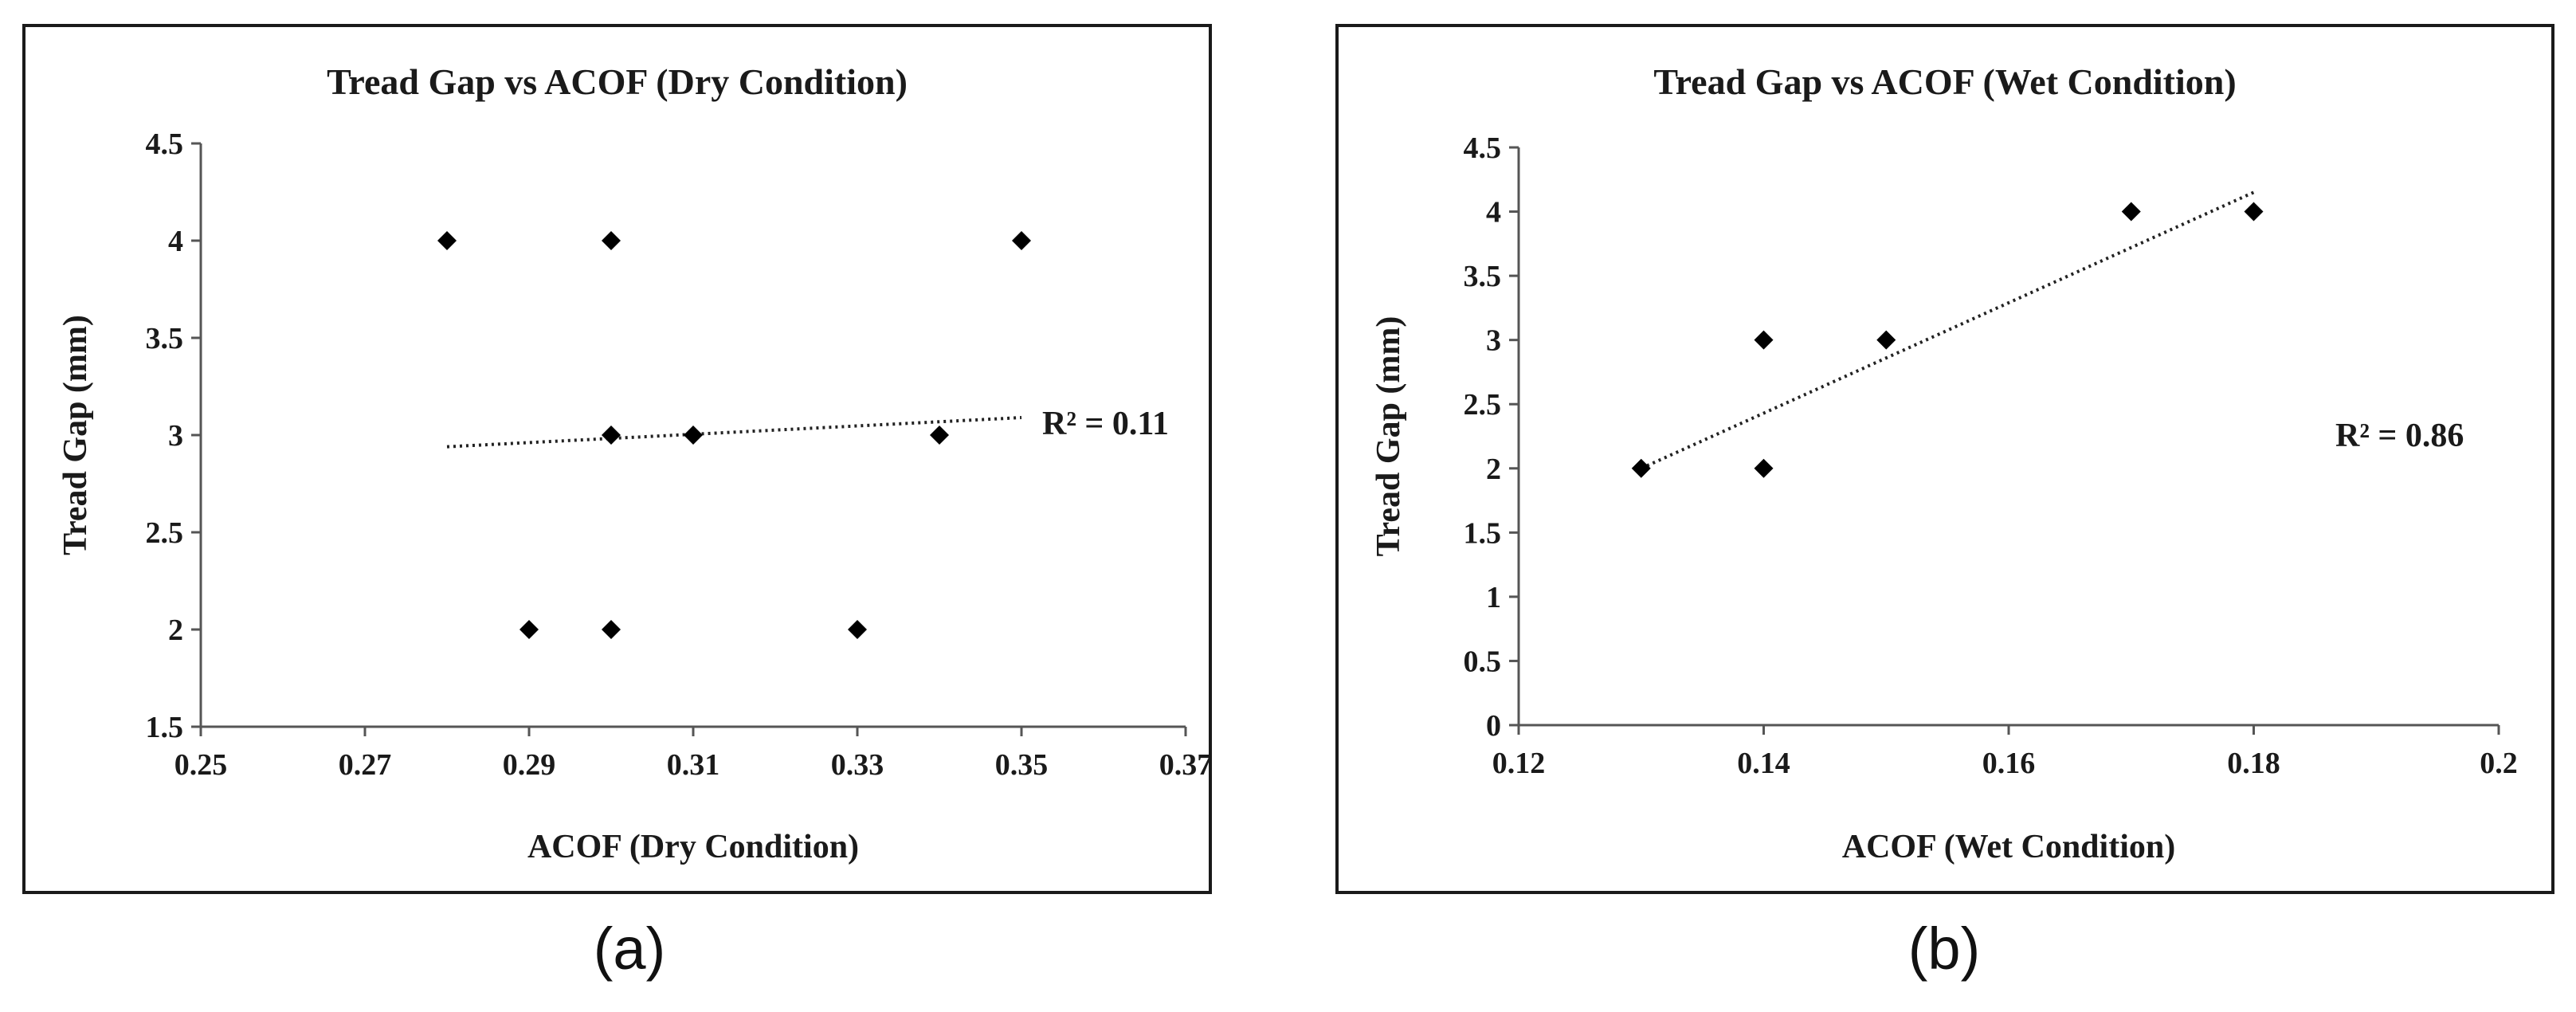 The image size is (2576, 1012). What do you see at coordinates (1493, 597) in the screenshot?
I see `y-tick-label: 1` at bounding box center [1493, 597].